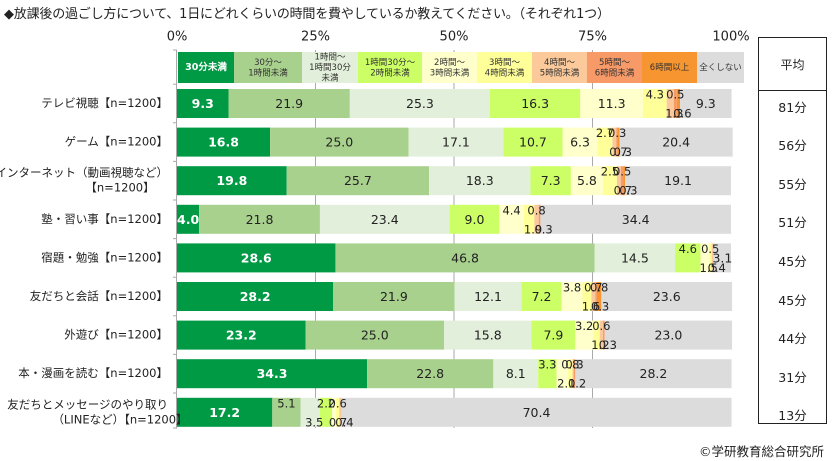  Describe the element at coordinates (330, 78) in the screenshot. I see `legend-label: 未満` at that location.